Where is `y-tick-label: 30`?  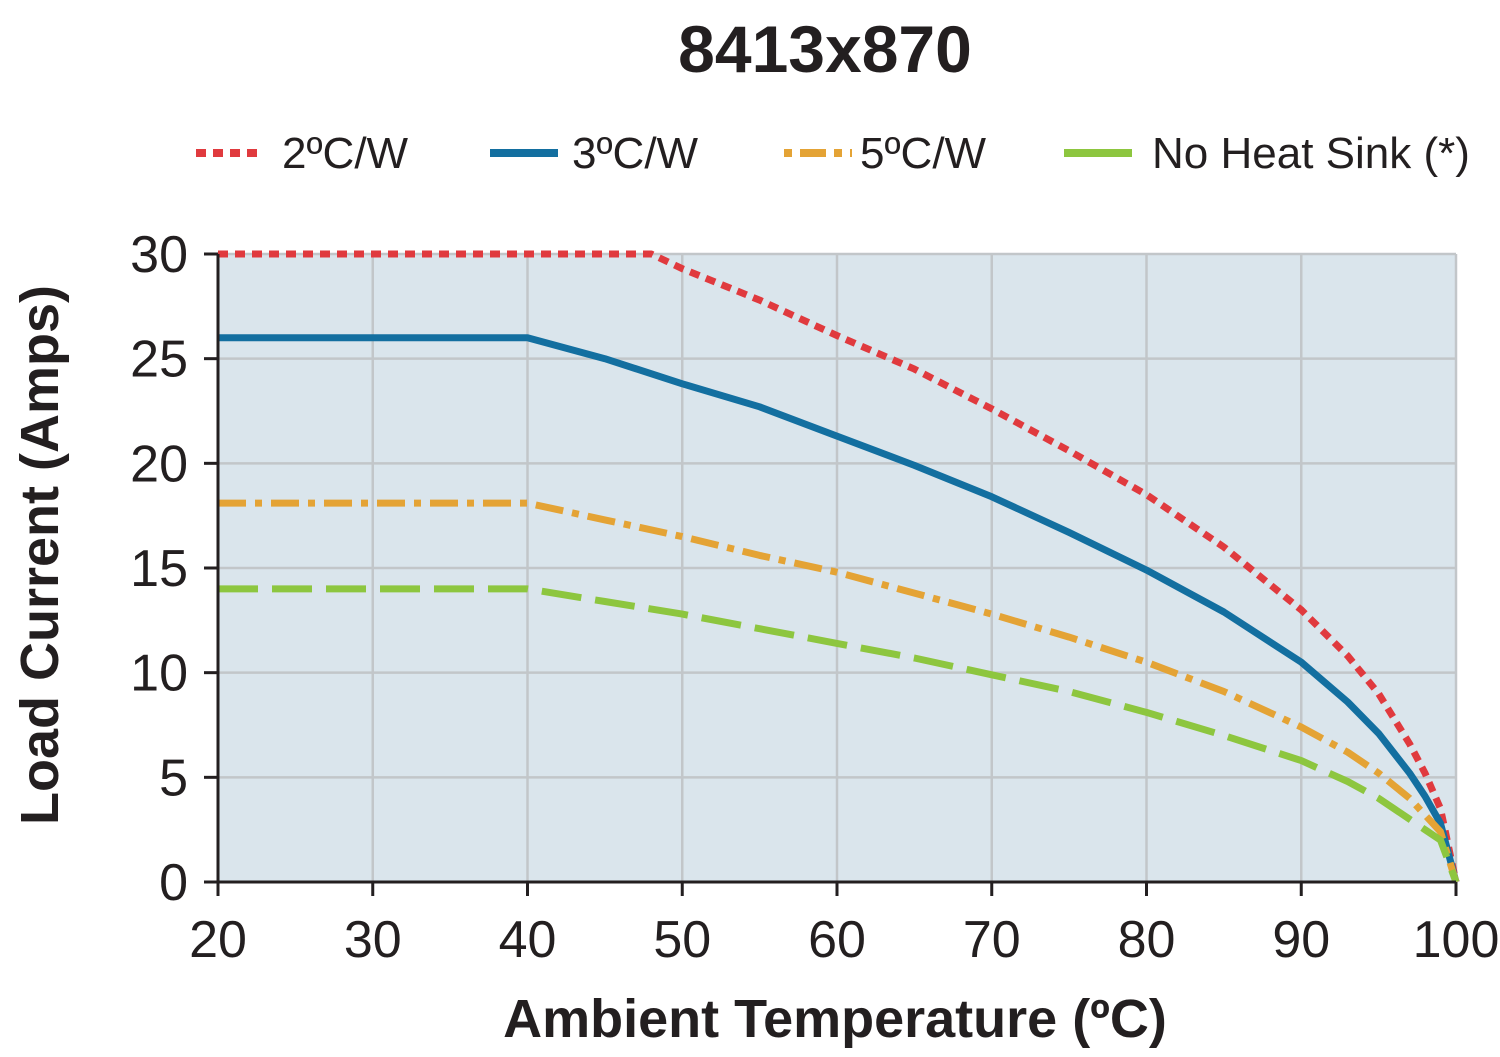 y-tick-label: 30 is located at coordinates (159, 255).